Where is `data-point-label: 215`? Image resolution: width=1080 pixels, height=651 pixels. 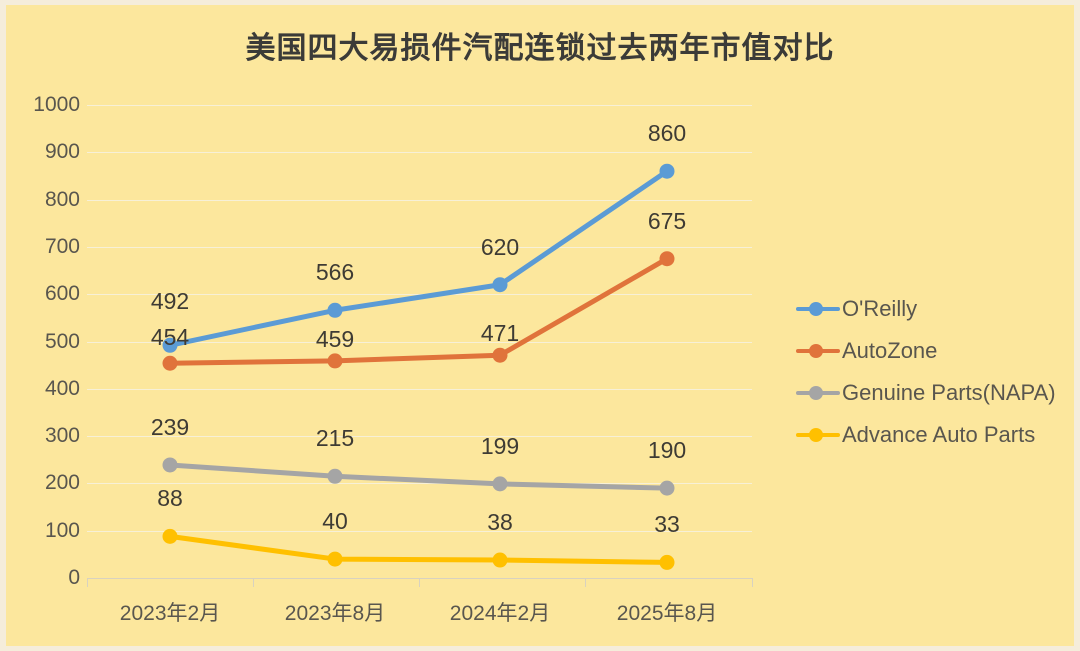
data-point-label: 215 is located at coordinates (335, 438).